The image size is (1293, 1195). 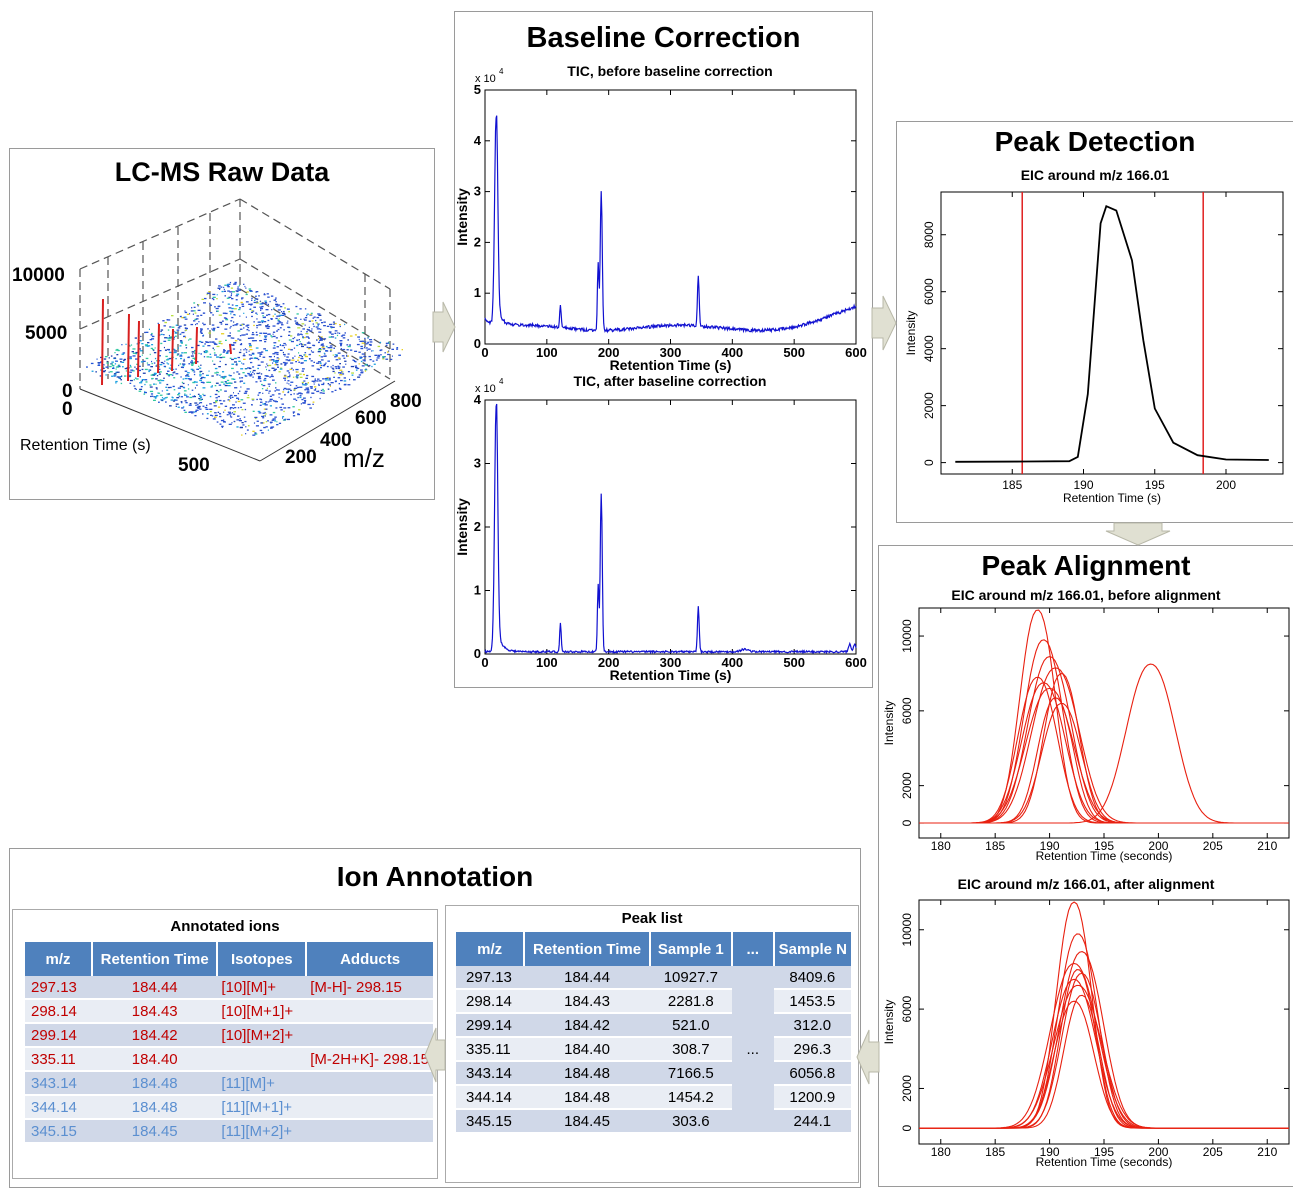 What do you see at coordinates (59, 959) in the screenshot?
I see `ann-header-mz: m/z` at bounding box center [59, 959].